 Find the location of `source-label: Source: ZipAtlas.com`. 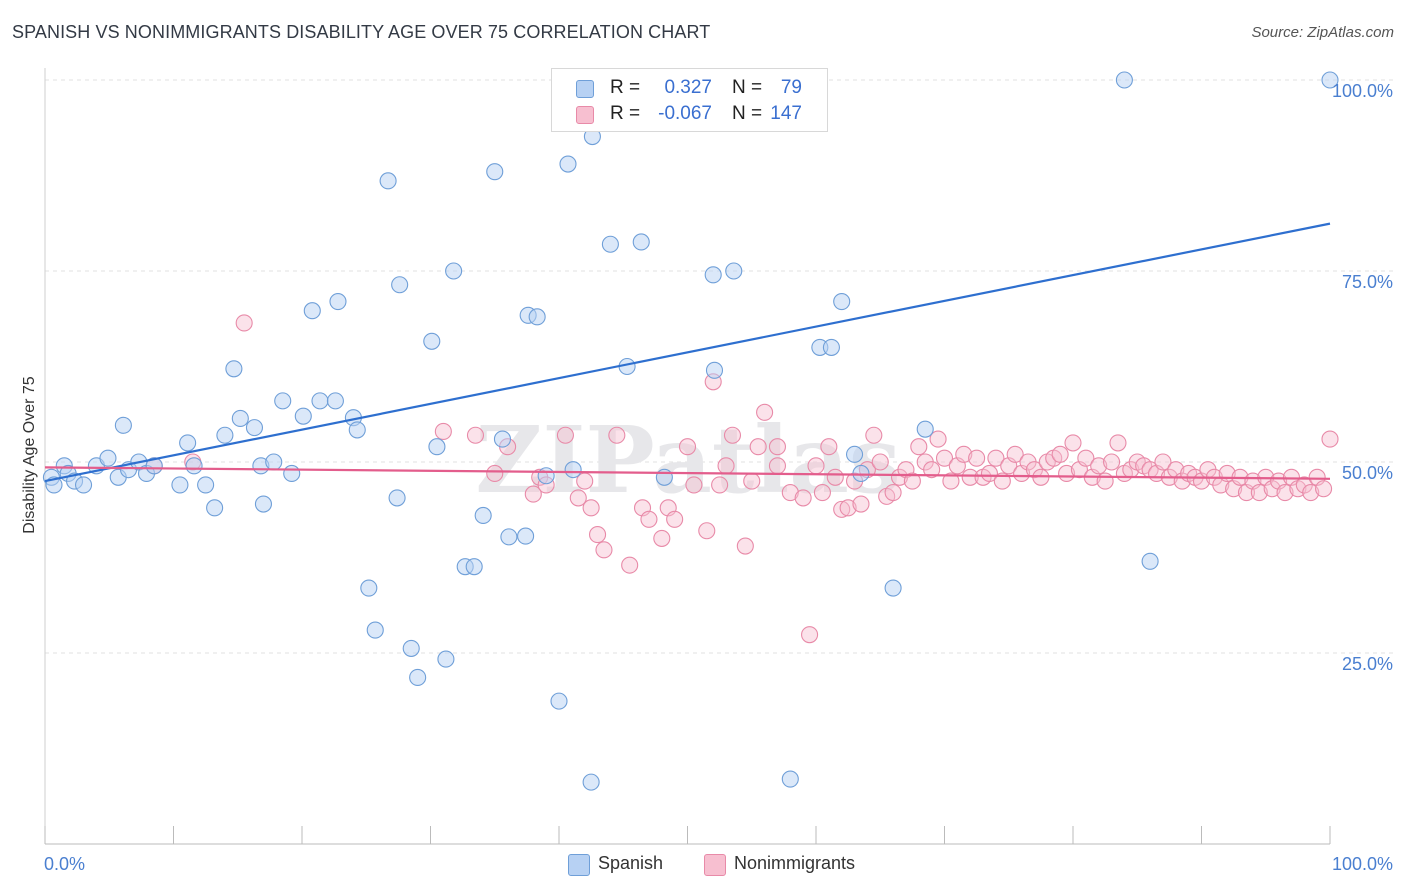

source-label: Source: ZipAtlas.com is located at coordinates (1322, 32).